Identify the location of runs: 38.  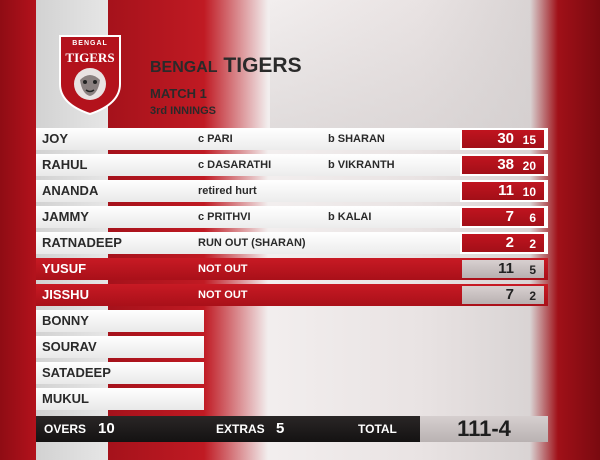
(505, 164).